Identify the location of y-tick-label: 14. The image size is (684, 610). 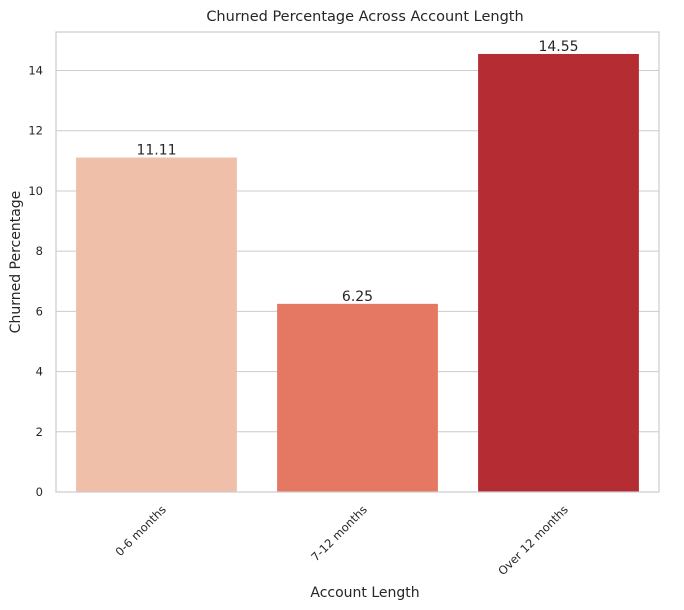
(35, 71).